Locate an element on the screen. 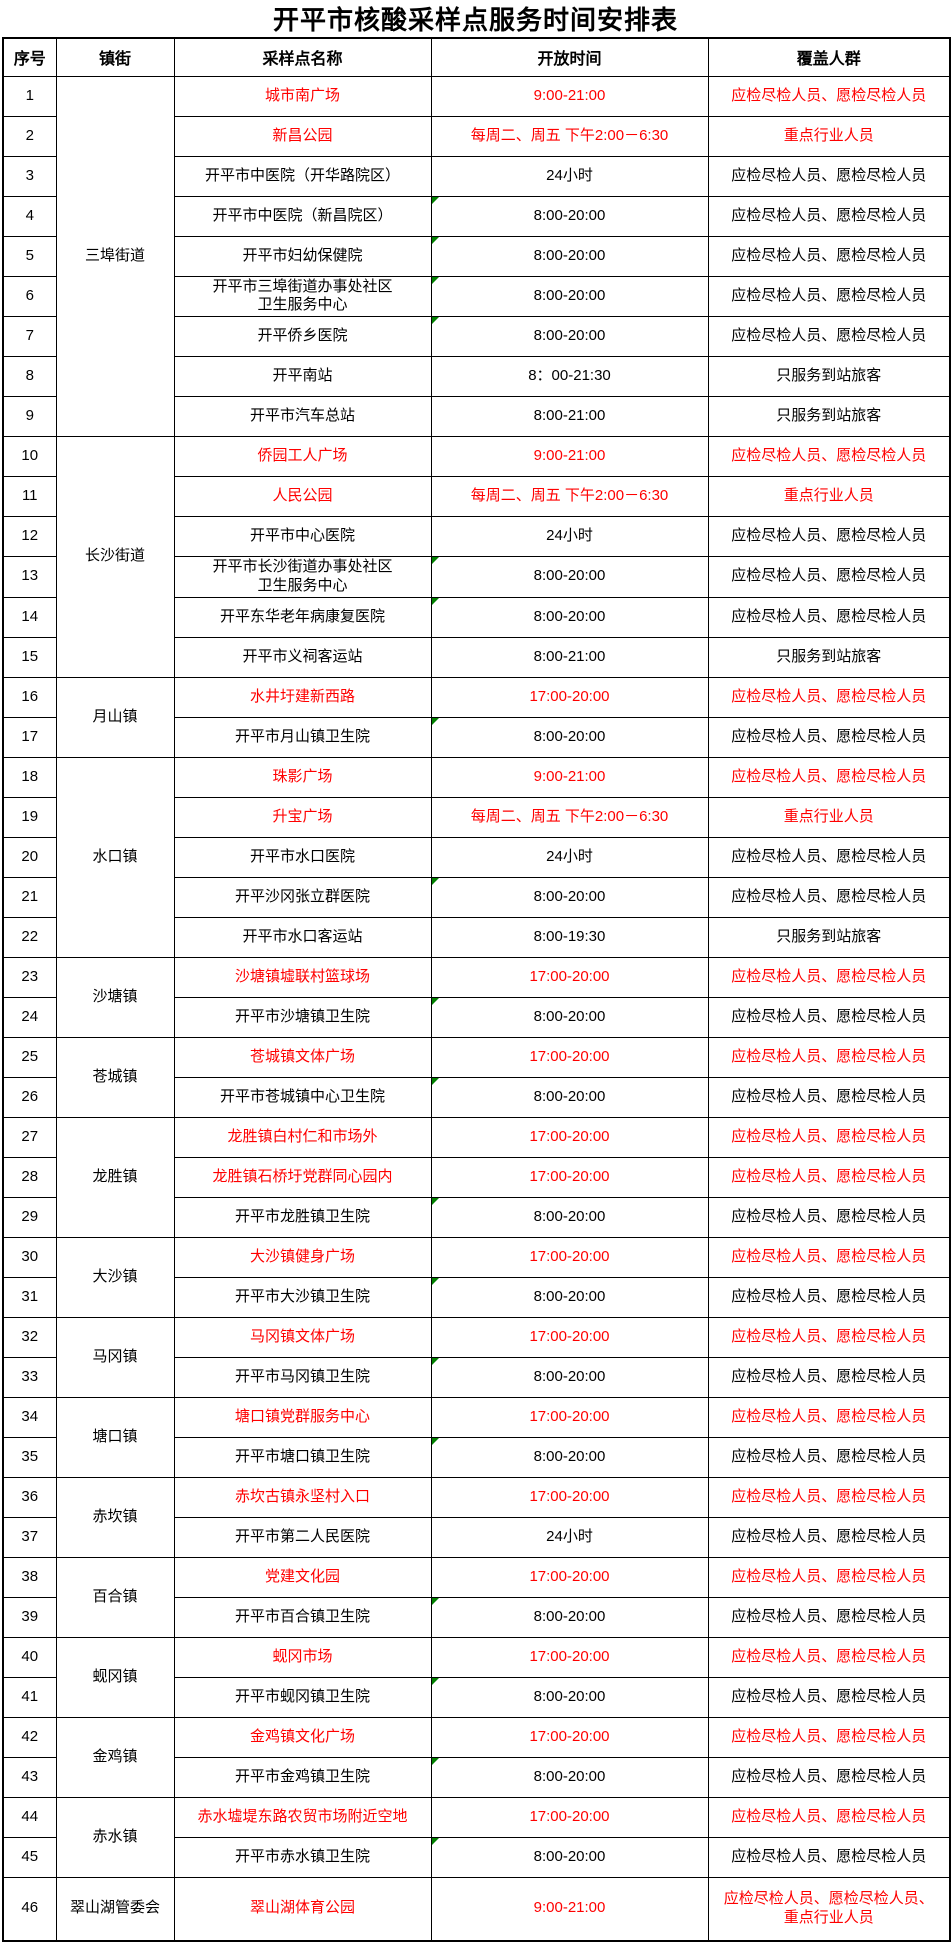  table-row: 7 开平侨乡医院 8:00-20:00 应检尽检人员、愿检尽检人员 is located at coordinates (476, 336).